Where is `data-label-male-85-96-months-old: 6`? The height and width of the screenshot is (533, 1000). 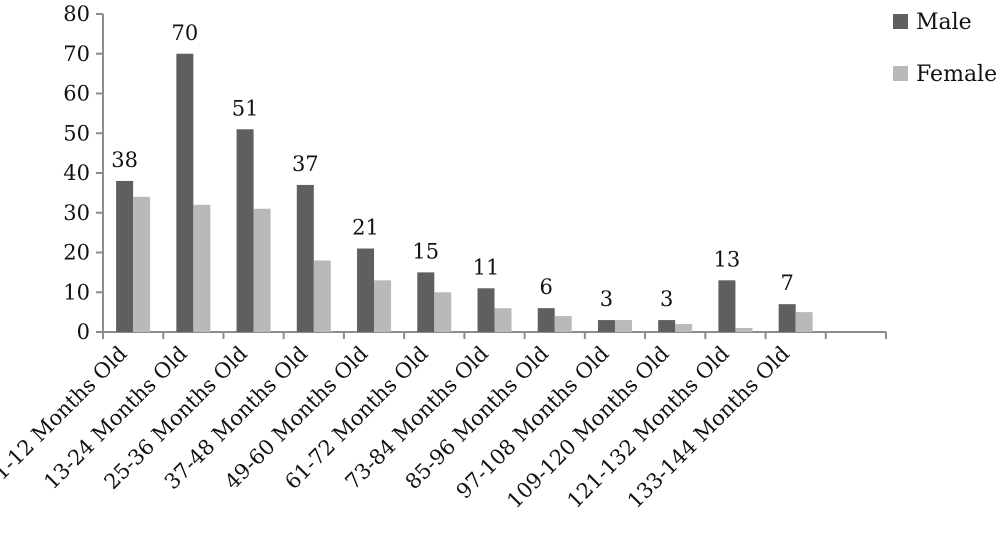 data-label-male-85-96-months-old: 6 is located at coordinates (546, 287).